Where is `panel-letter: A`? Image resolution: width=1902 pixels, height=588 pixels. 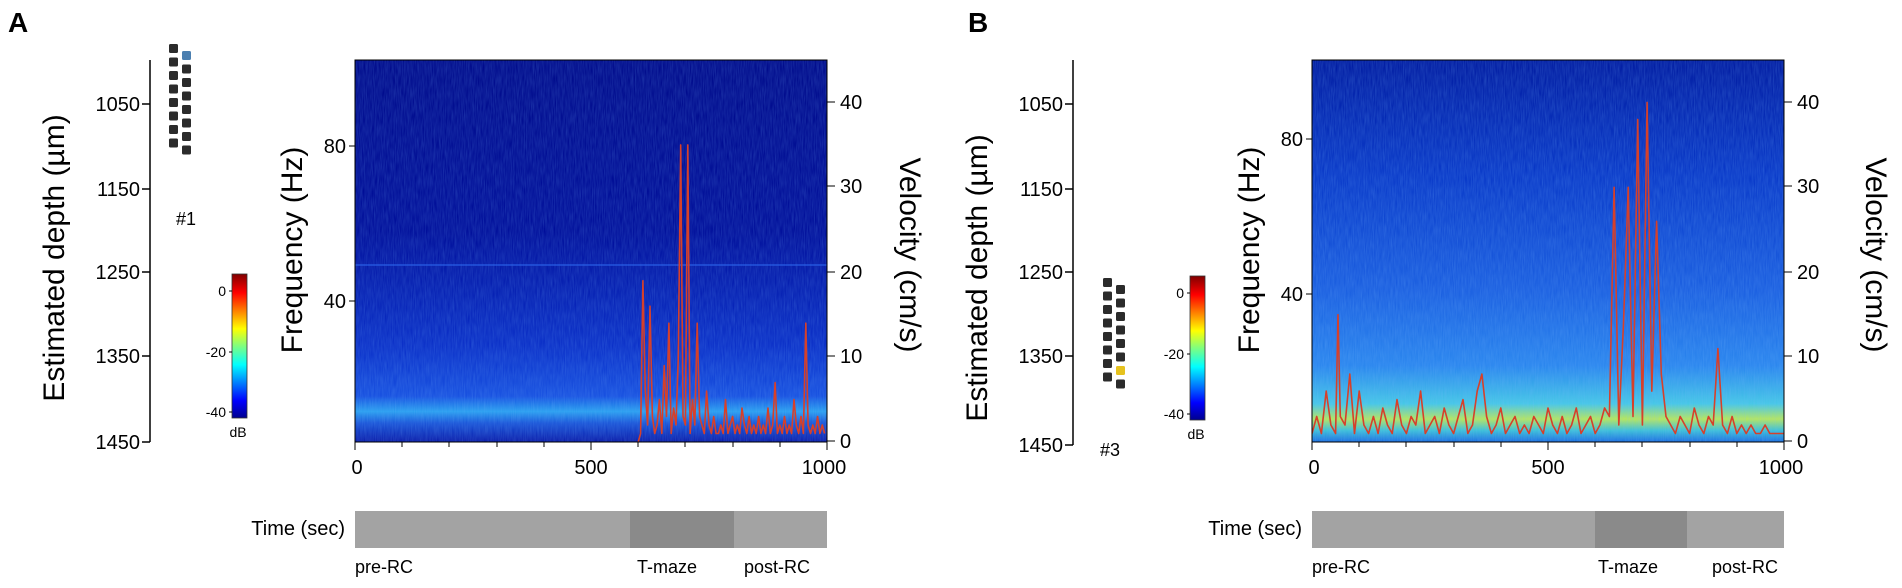 panel-letter: A is located at coordinates (18, 22).